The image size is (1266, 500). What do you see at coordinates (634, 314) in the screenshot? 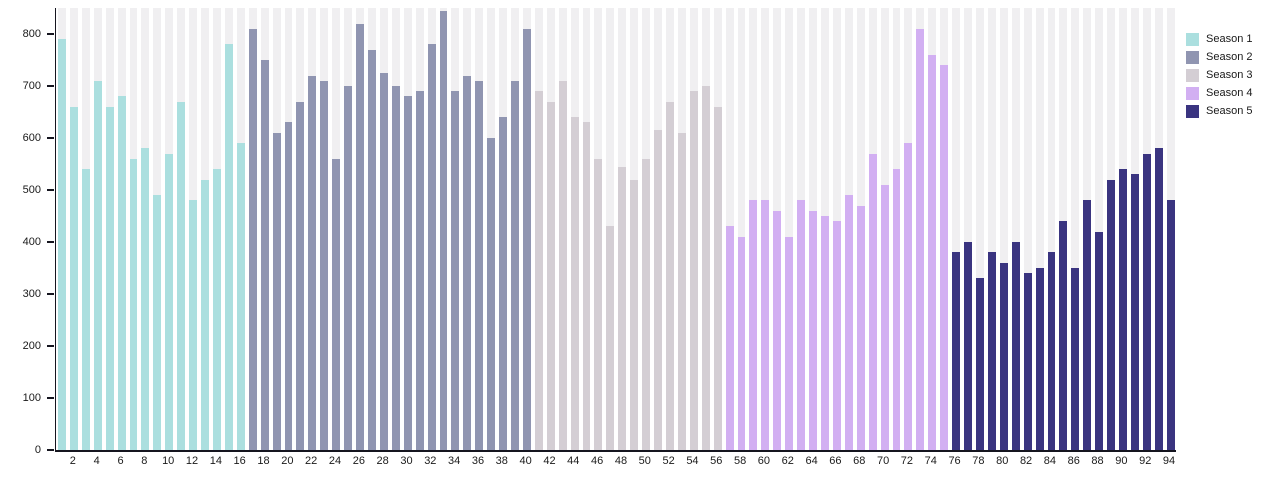
I see `bar-season-3-x49` at bounding box center [634, 314].